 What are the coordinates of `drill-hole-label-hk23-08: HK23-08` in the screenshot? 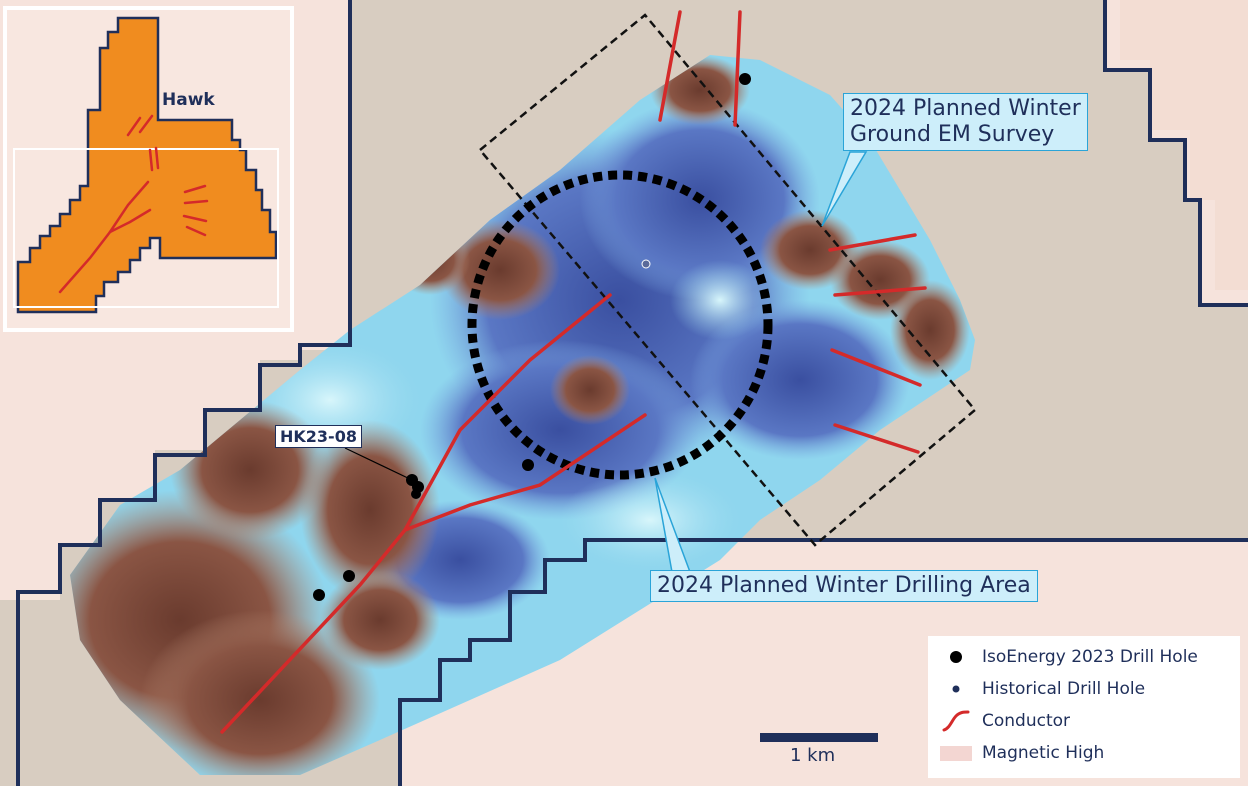 It's located at (318, 436).